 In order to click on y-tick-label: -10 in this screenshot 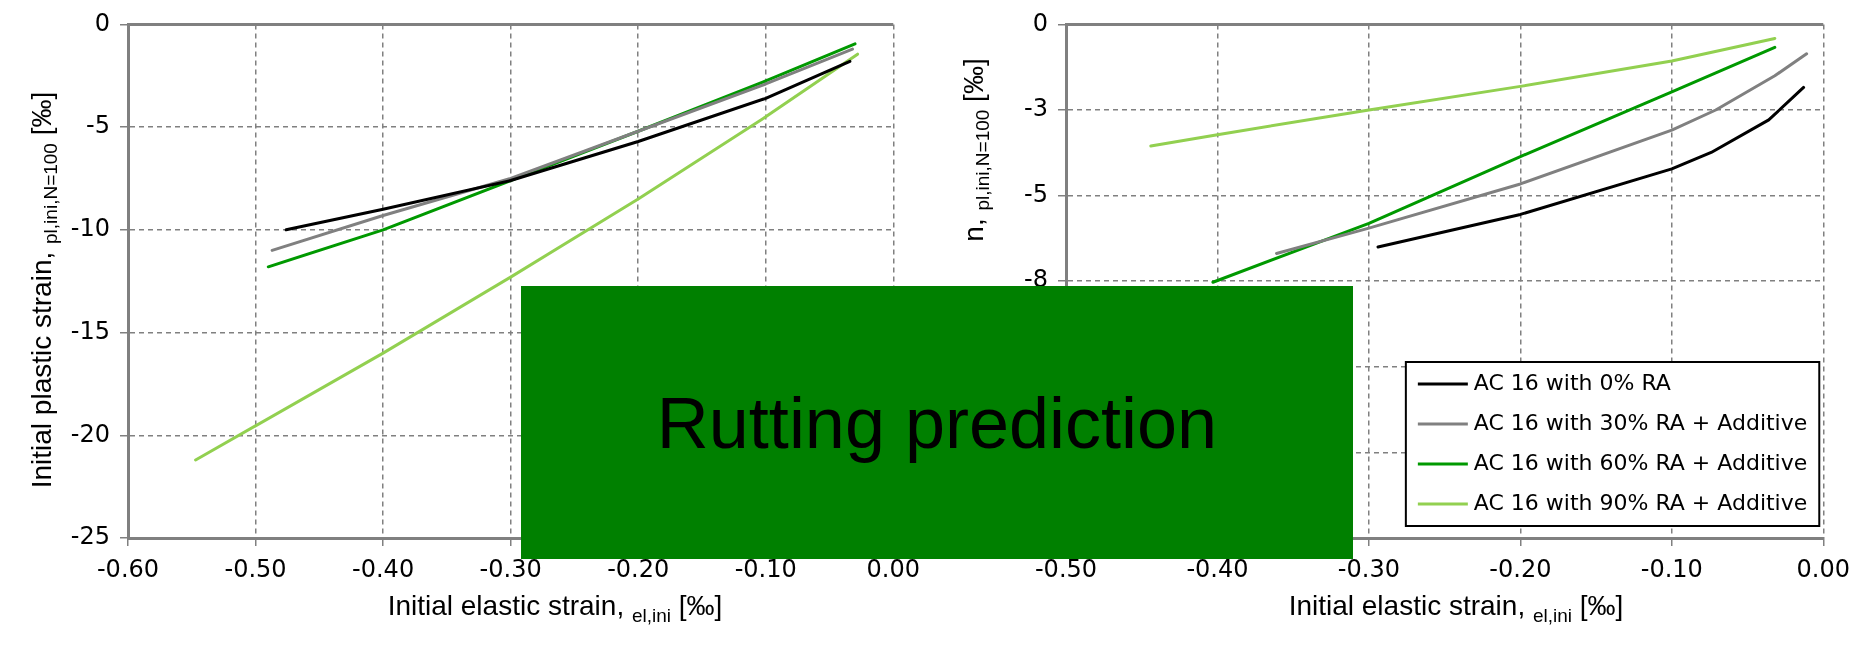, I will do `click(90, 228)`.